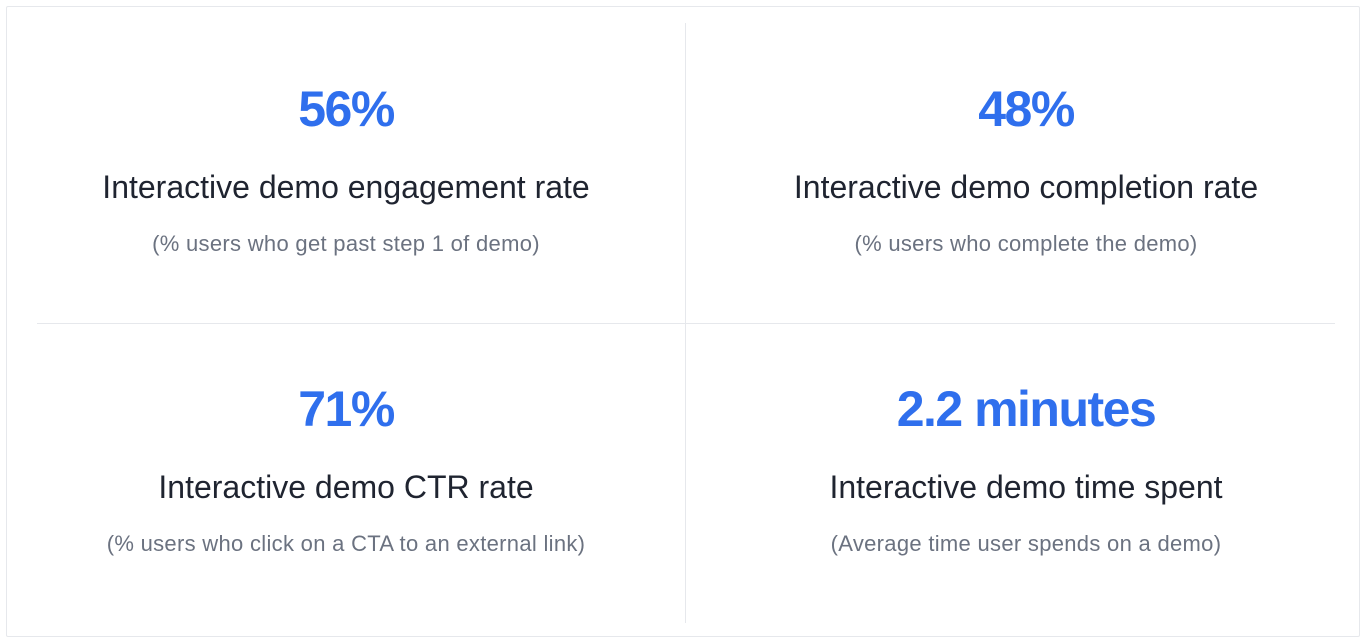 The width and height of the screenshot is (1366, 643). What do you see at coordinates (346, 109) in the screenshot?
I see `stat-value: 56%` at bounding box center [346, 109].